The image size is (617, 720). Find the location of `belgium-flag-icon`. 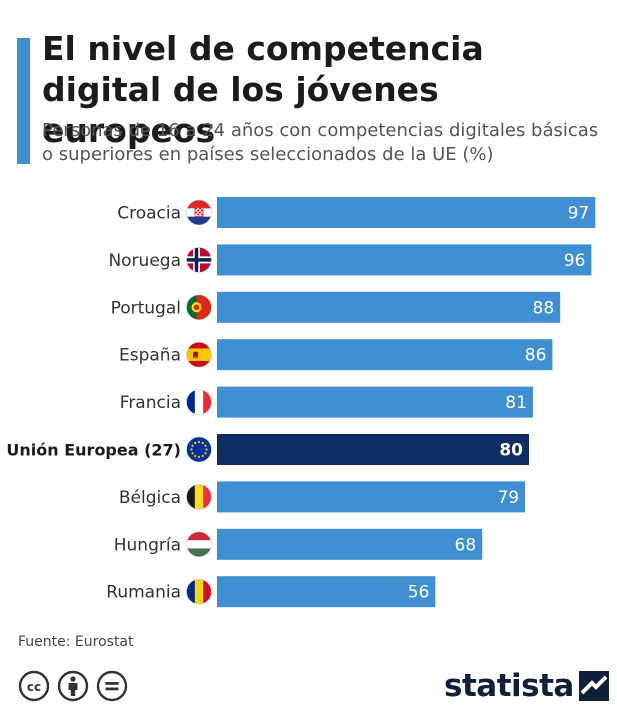

belgium-flag-icon is located at coordinates (199, 497).